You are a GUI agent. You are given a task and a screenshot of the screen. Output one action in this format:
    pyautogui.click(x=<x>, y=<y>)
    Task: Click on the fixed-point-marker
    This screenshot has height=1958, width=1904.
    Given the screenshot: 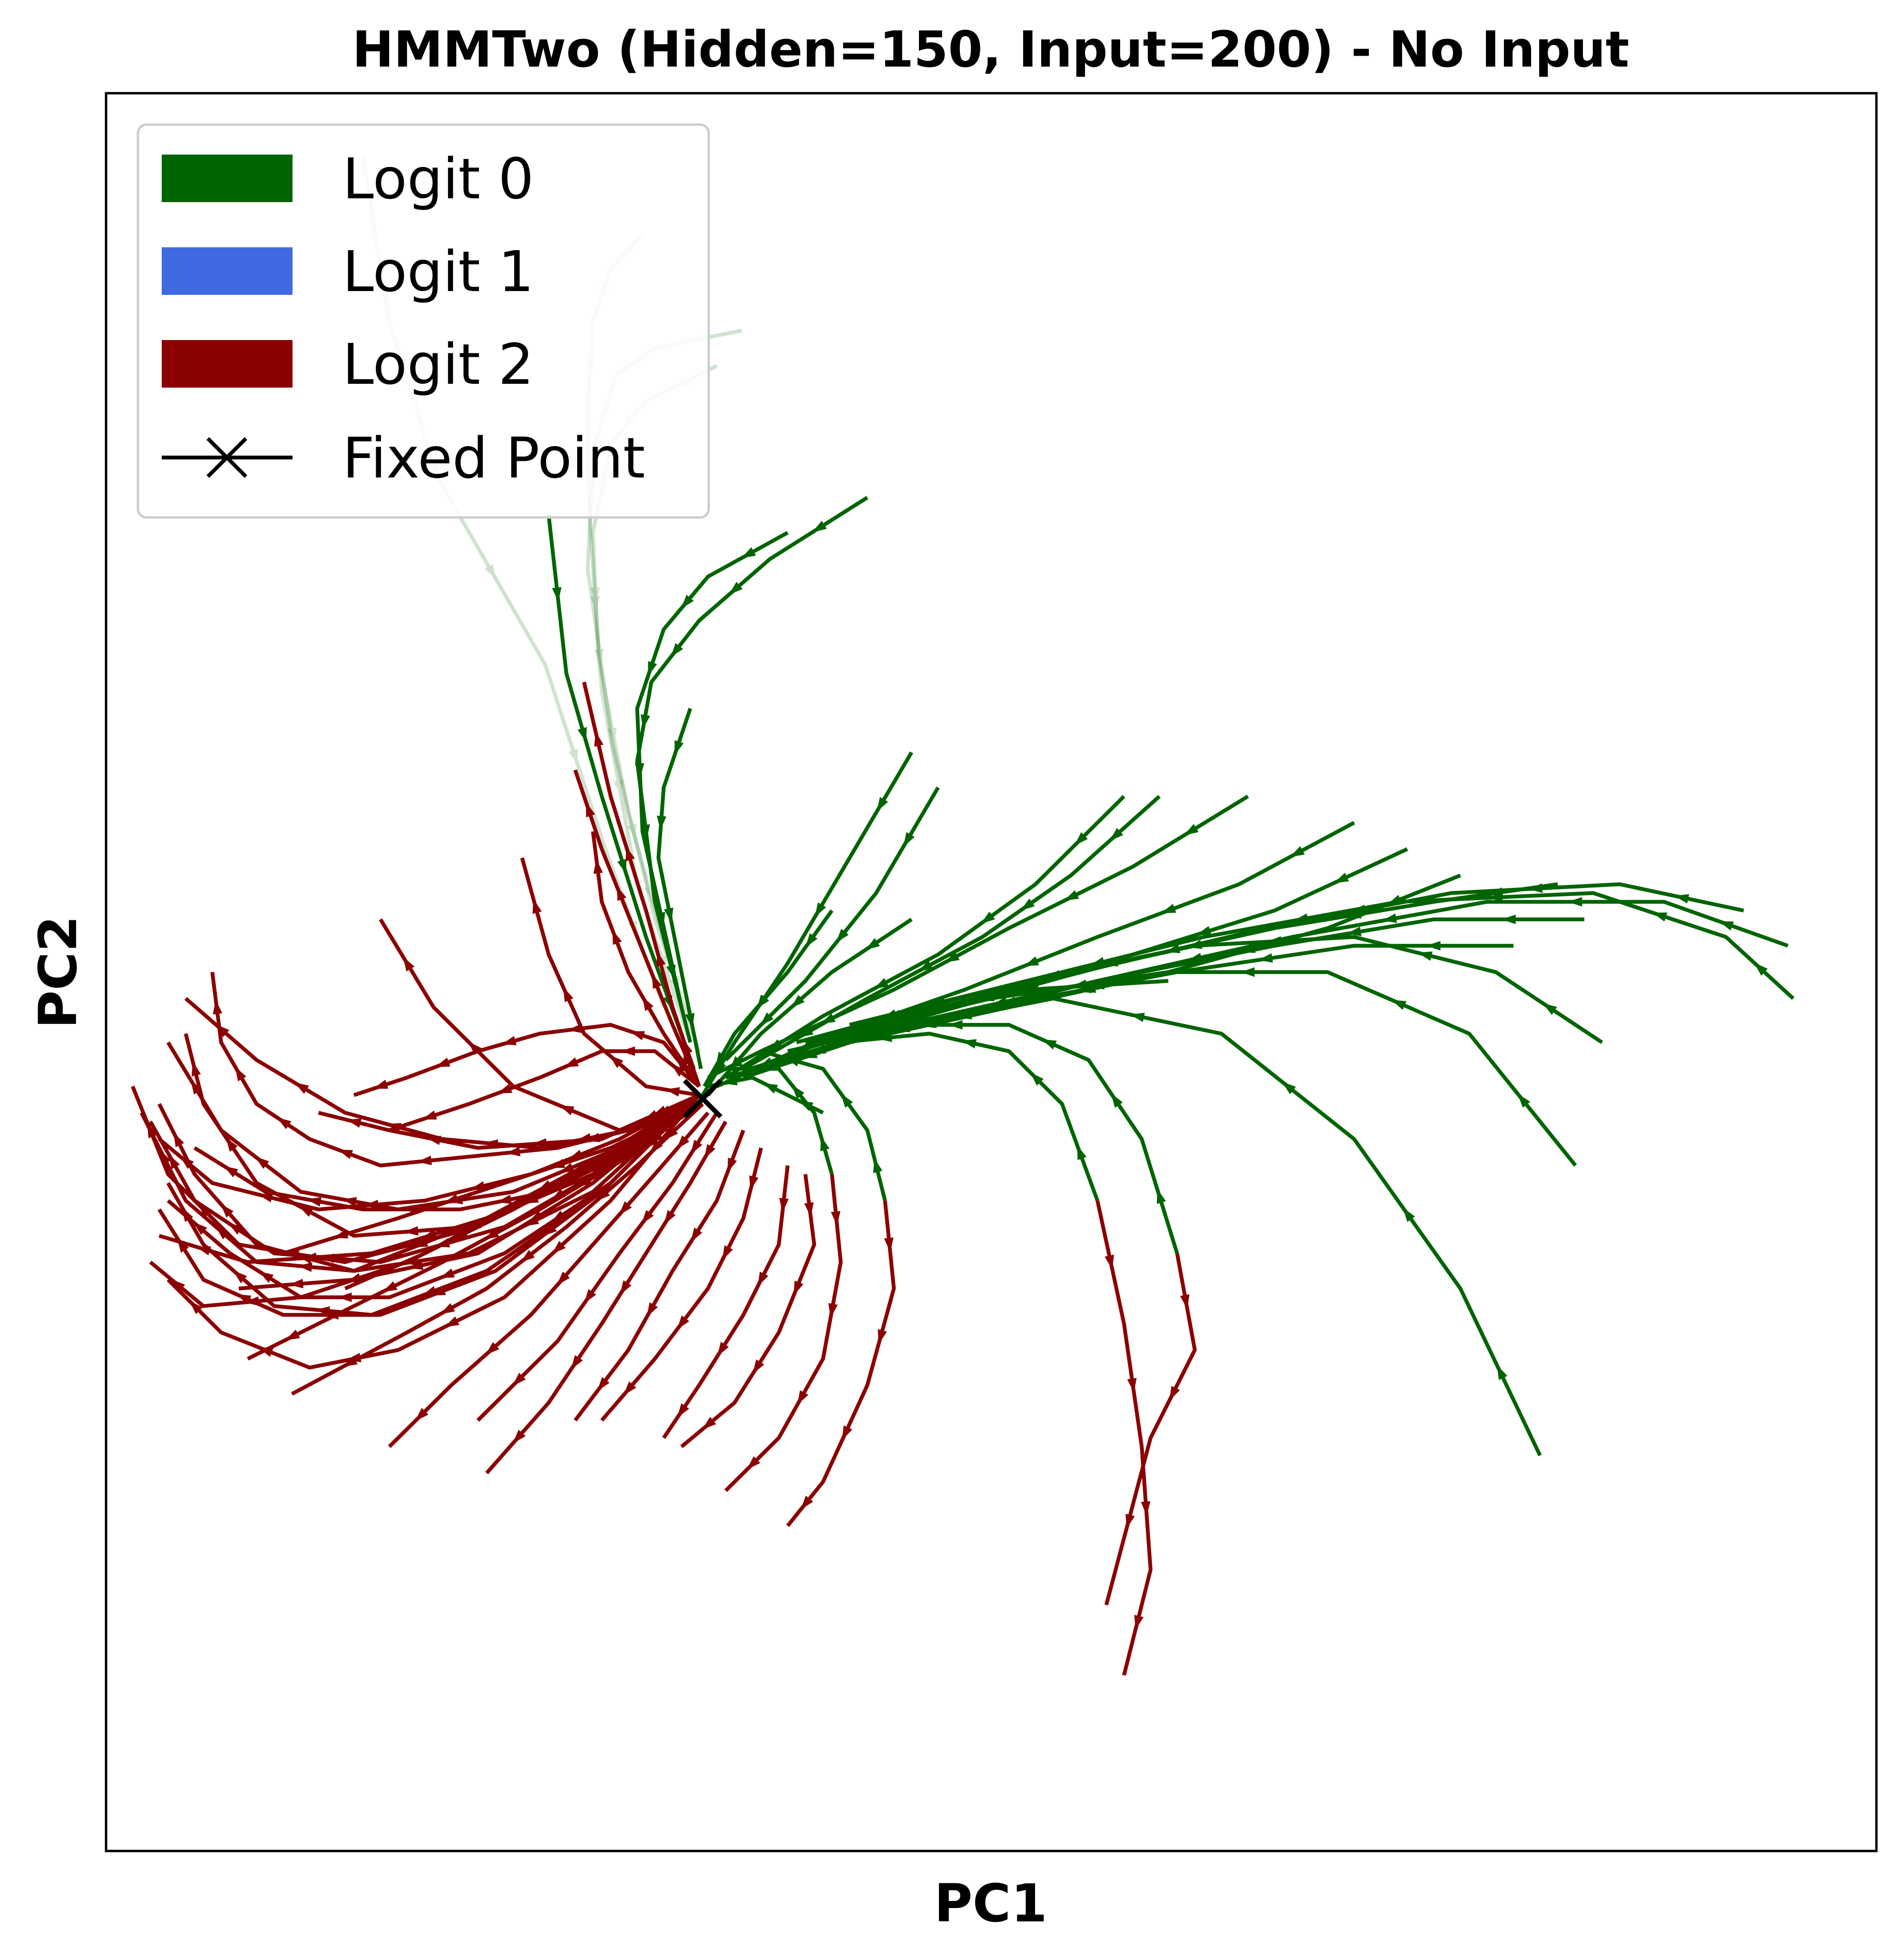 What is the action you would take?
    pyautogui.click(x=703, y=1099)
    